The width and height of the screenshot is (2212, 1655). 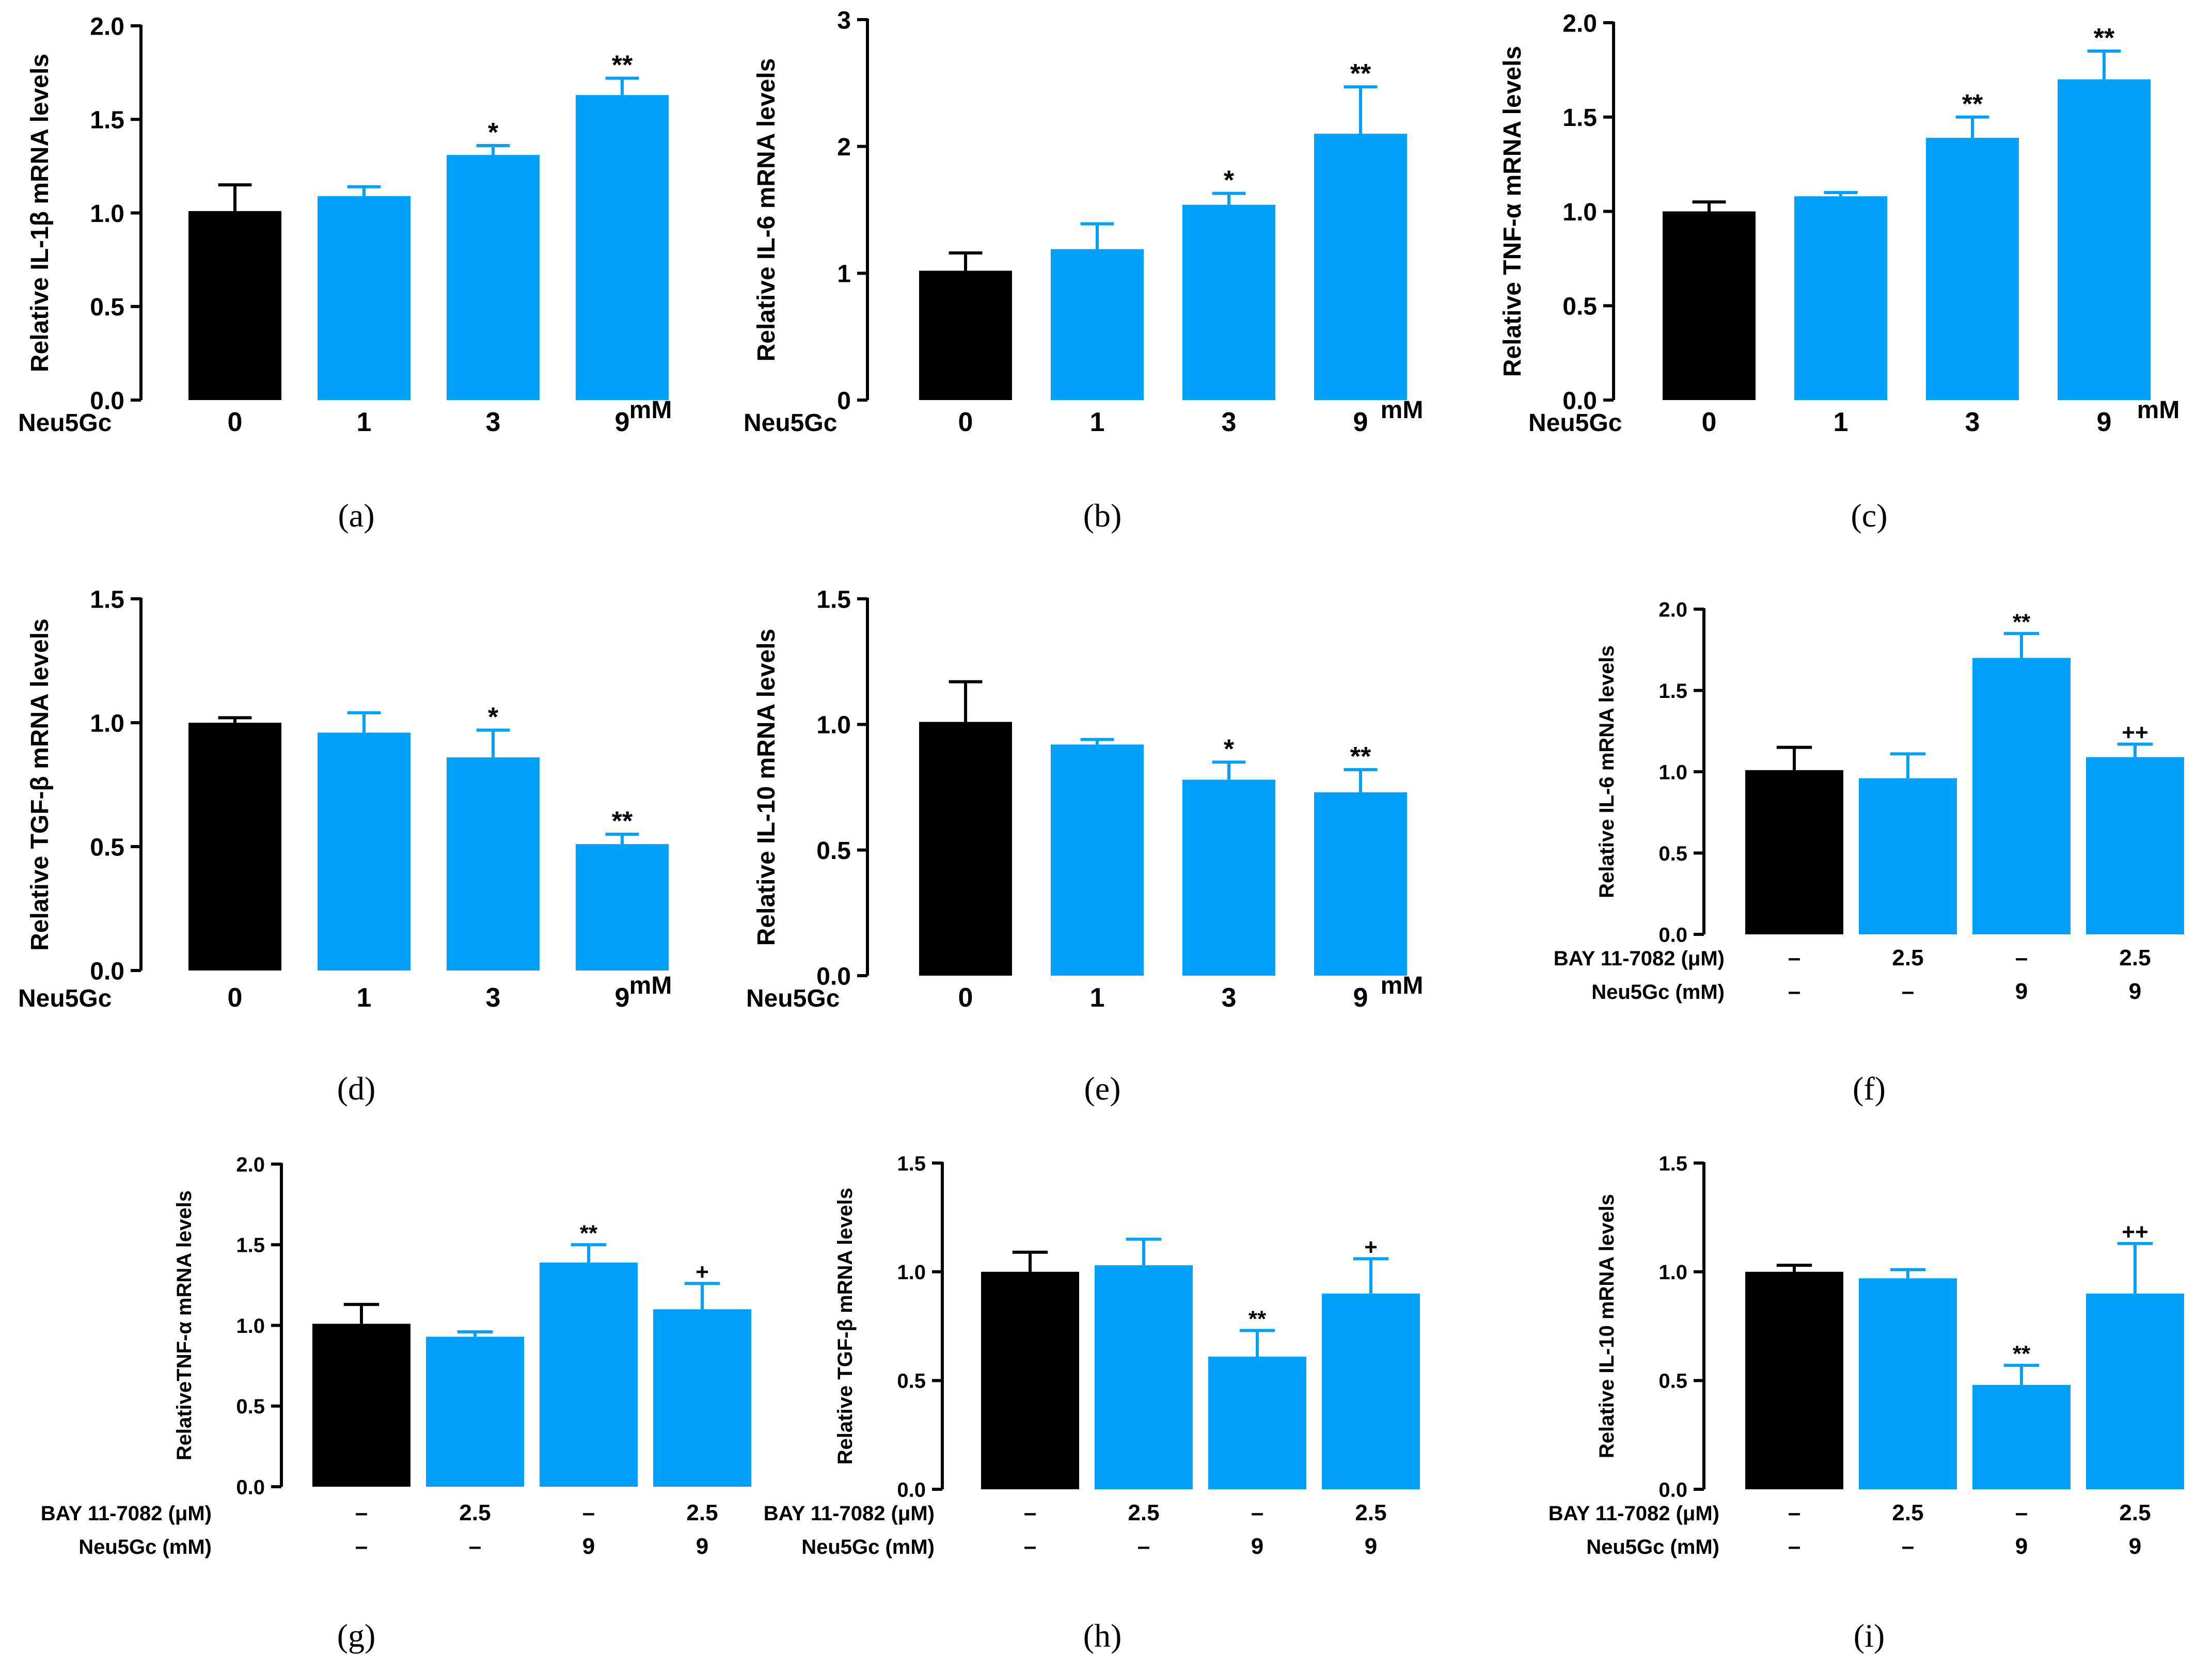 I want to click on y-axis-label: Relative TNF-α mRNA levels, so click(x=1513, y=211).